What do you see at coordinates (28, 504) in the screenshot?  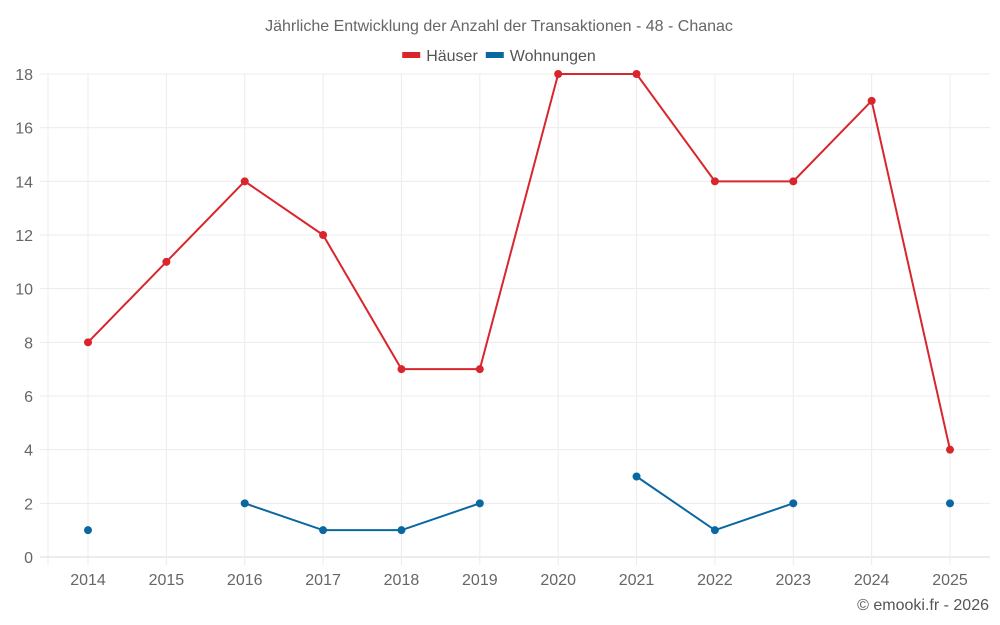 I see `y-tick-label: 2` at bounding box center [28, 504].